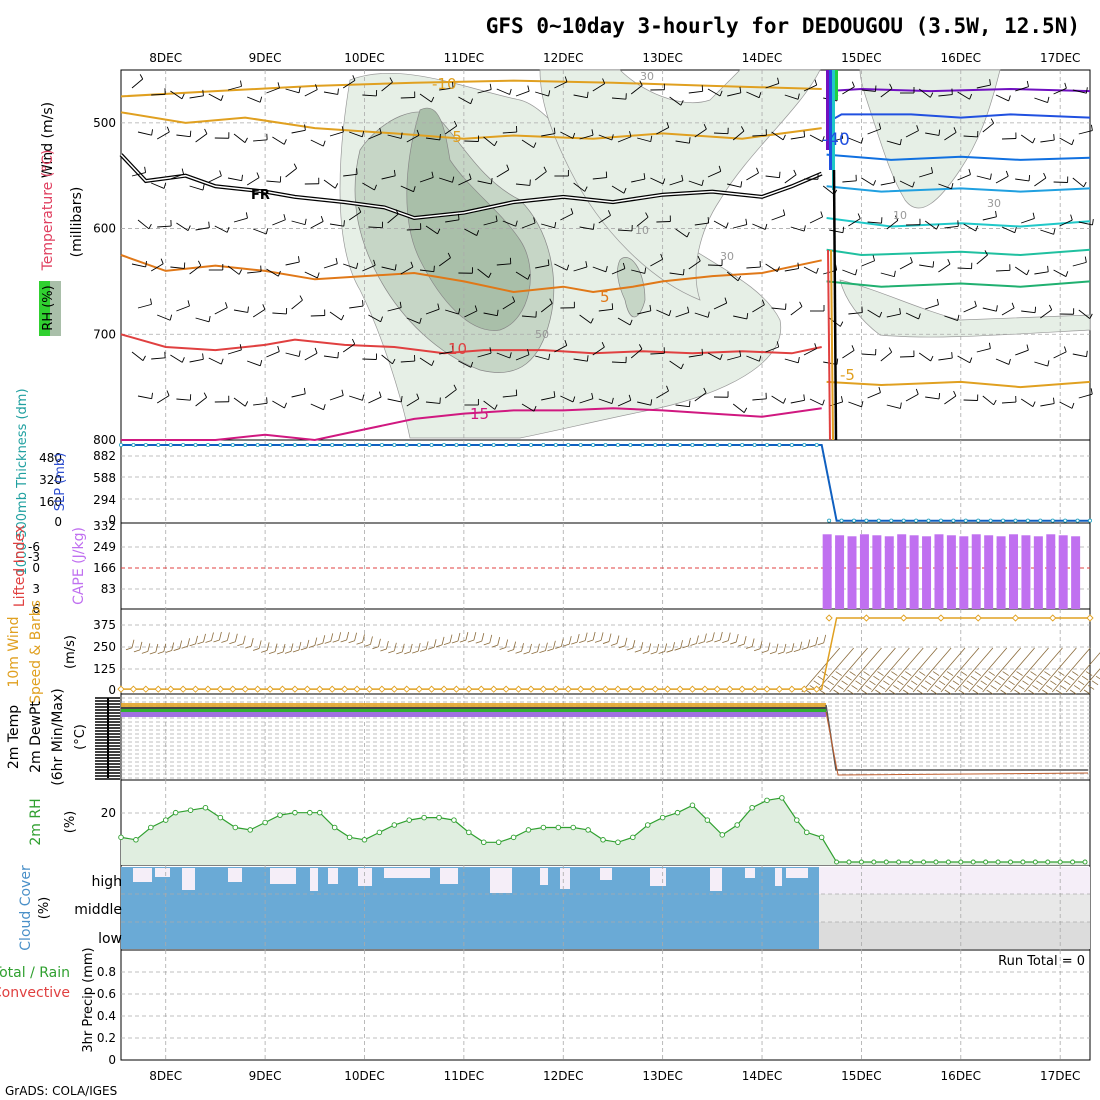 The width and height of the screenshot is (1100, 1100). I want to click on strip-black, so click(835, 305).